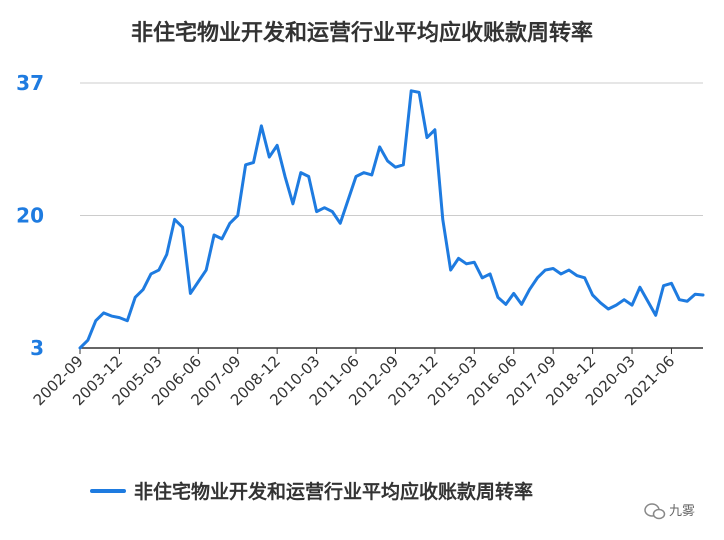  I want to click on y-tick-label: 20, so click(30, 216).